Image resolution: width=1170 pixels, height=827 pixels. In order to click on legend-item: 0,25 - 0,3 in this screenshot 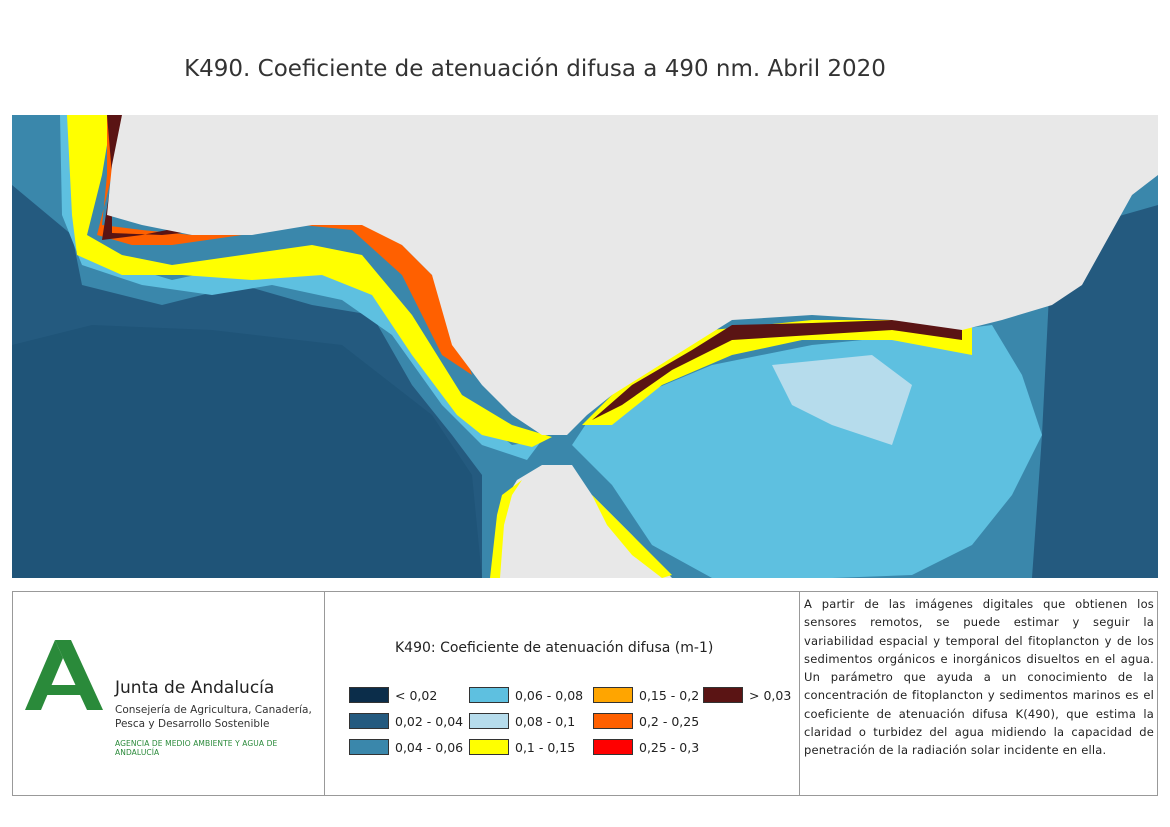, I will do `click(646, 747)`.